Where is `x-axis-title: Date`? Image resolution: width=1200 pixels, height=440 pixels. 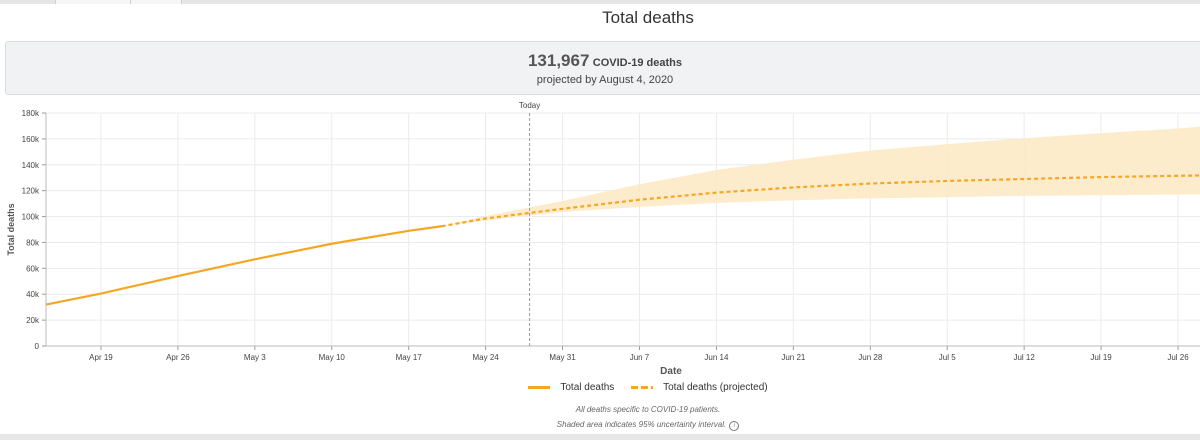
x-axis-title: Date is located at coordinates (671, 371).